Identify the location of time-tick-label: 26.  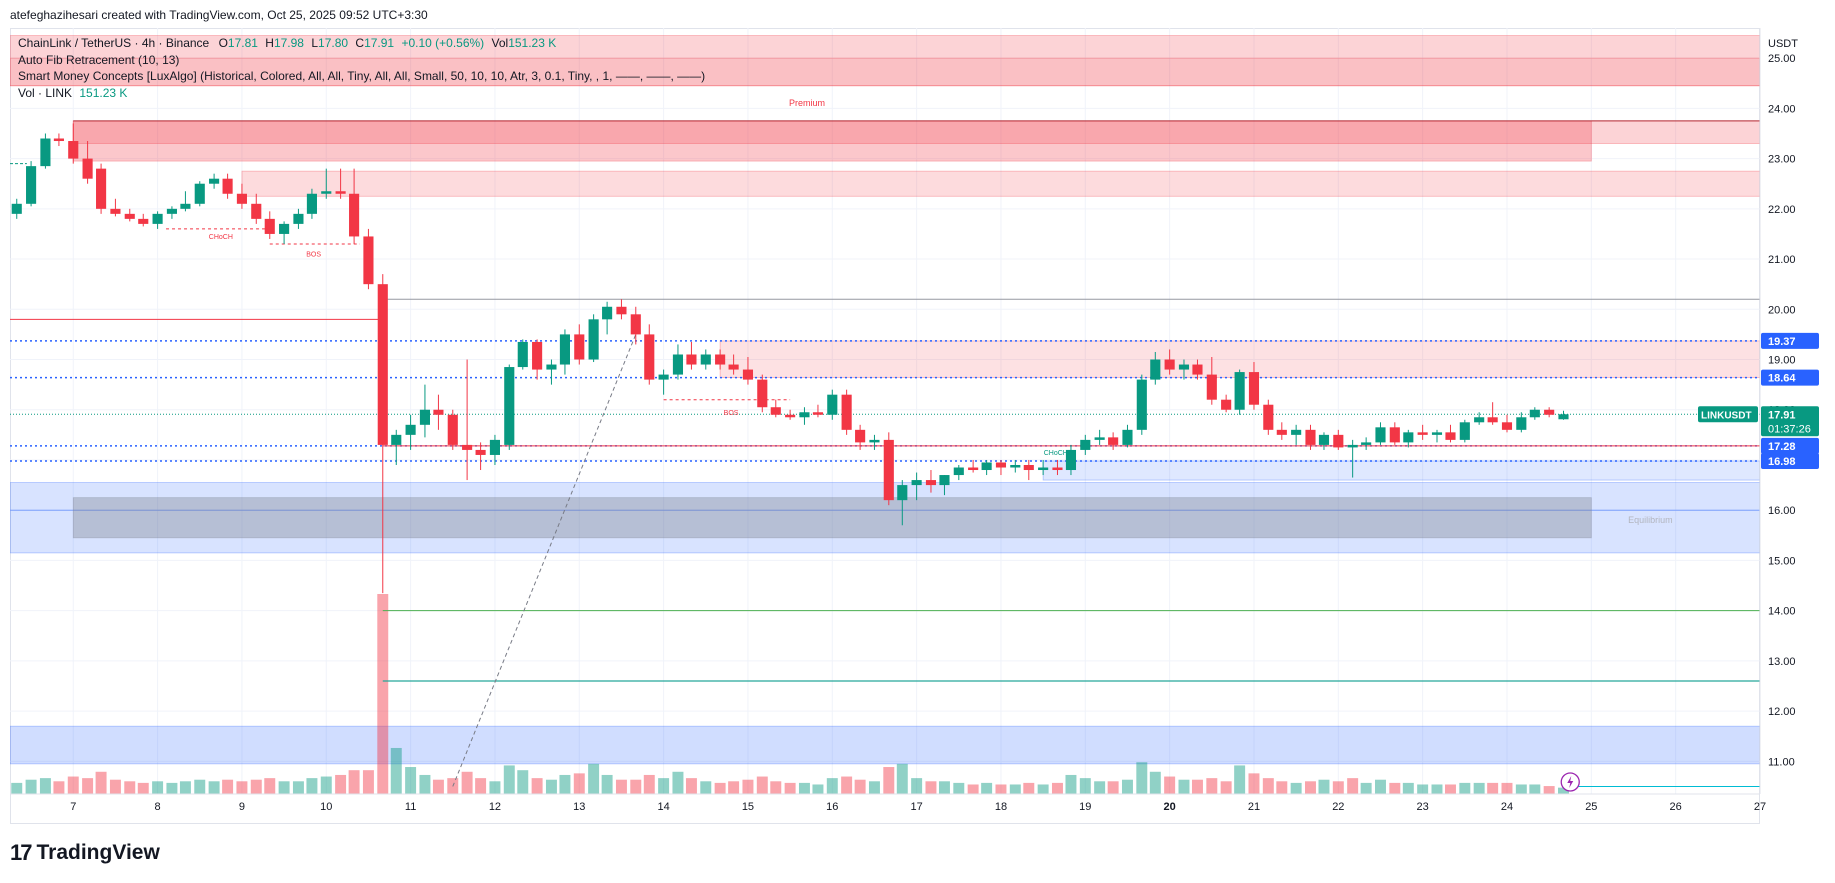
(1676, 807).